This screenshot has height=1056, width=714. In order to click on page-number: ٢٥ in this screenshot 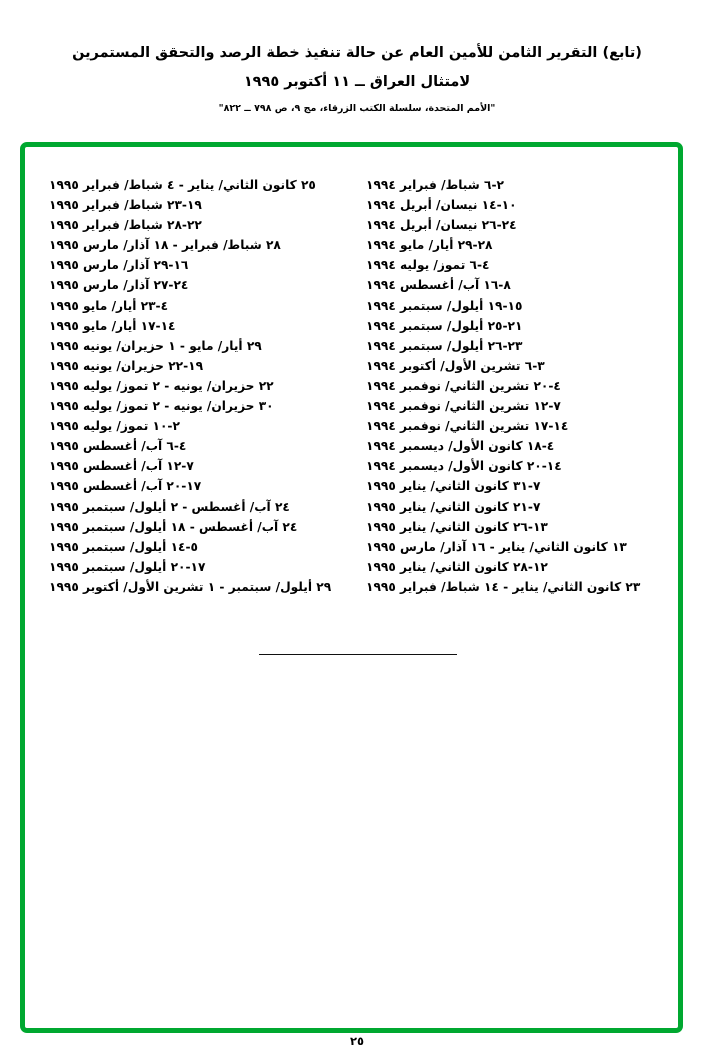, I will do `click(357, 1041)`.